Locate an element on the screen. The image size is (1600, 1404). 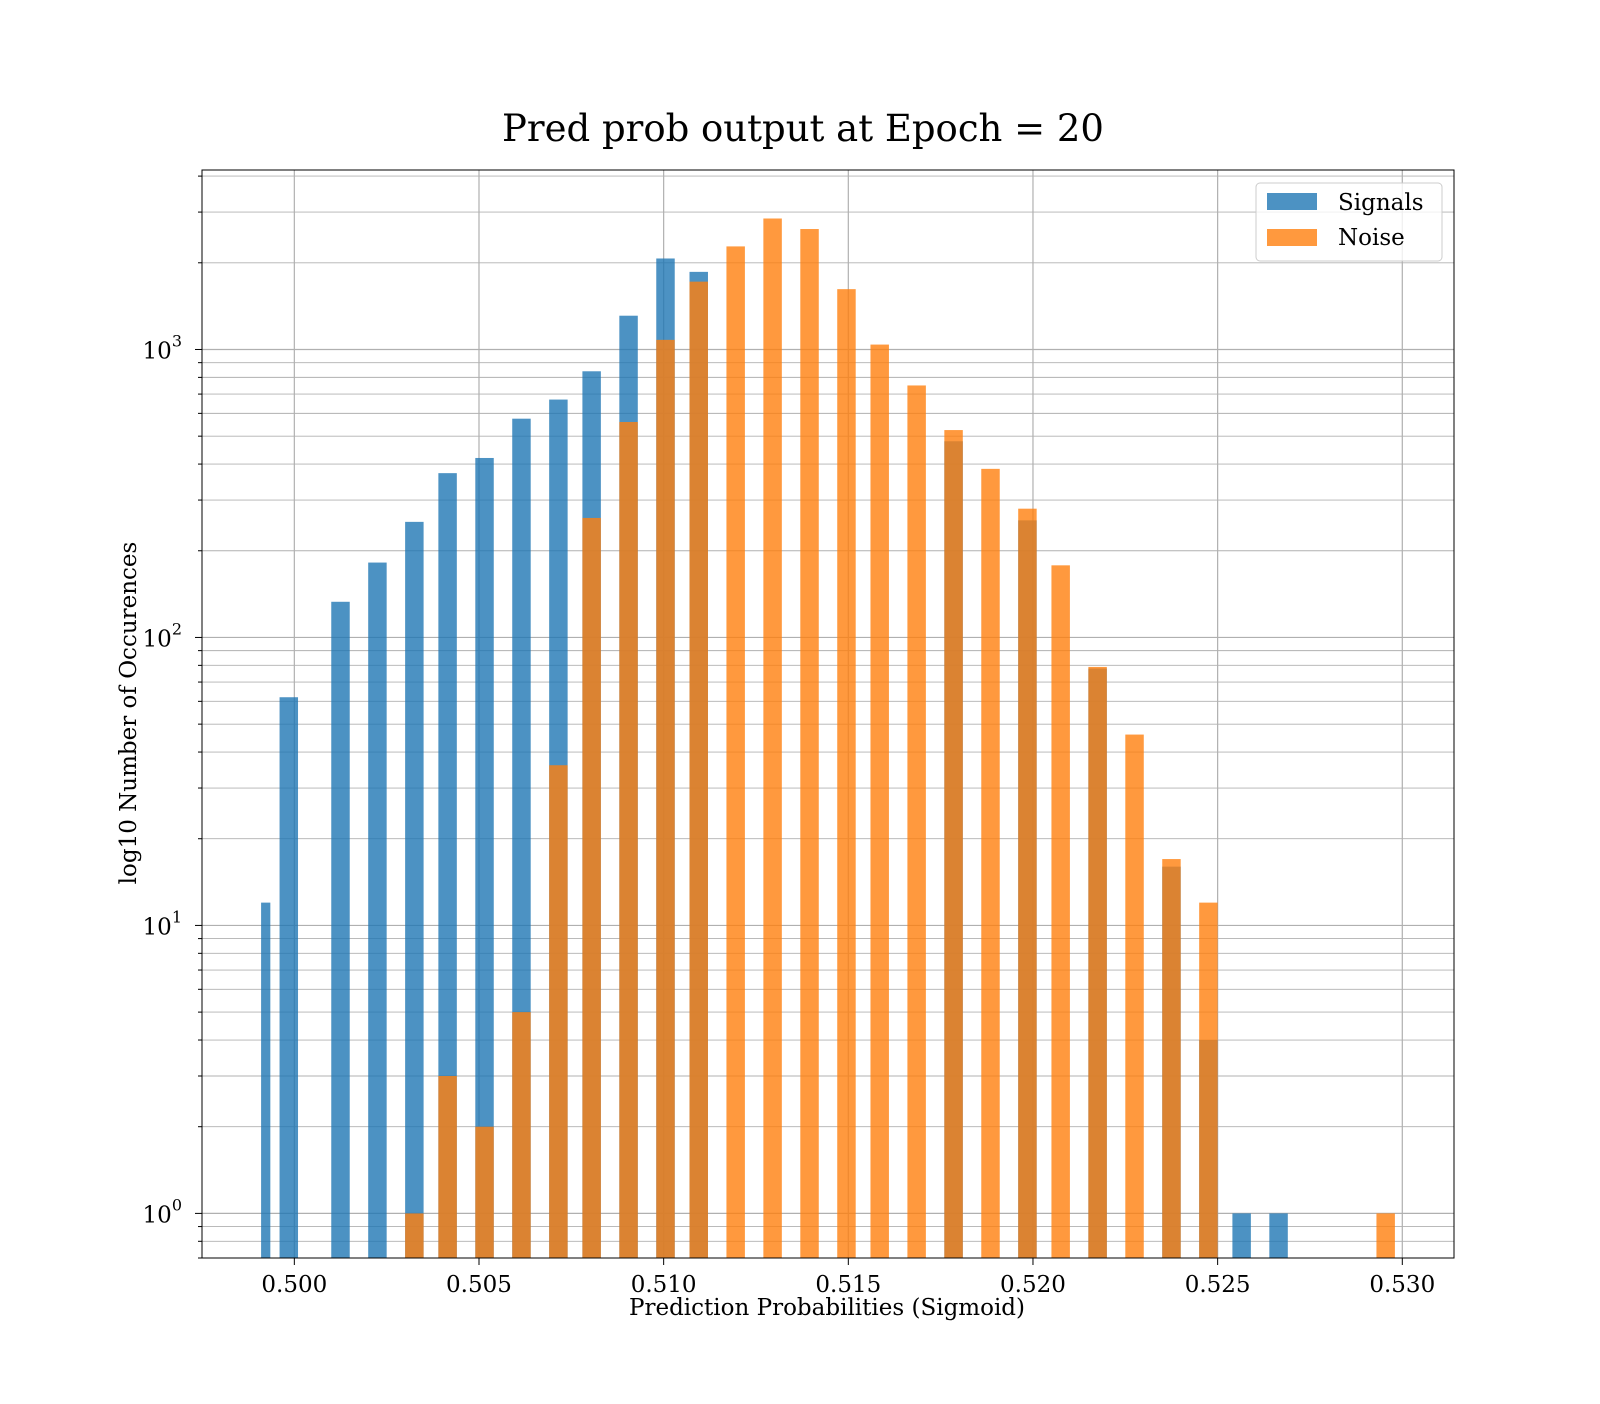
x-tick-label: 0.510 is located at coordinates (664, 1285).